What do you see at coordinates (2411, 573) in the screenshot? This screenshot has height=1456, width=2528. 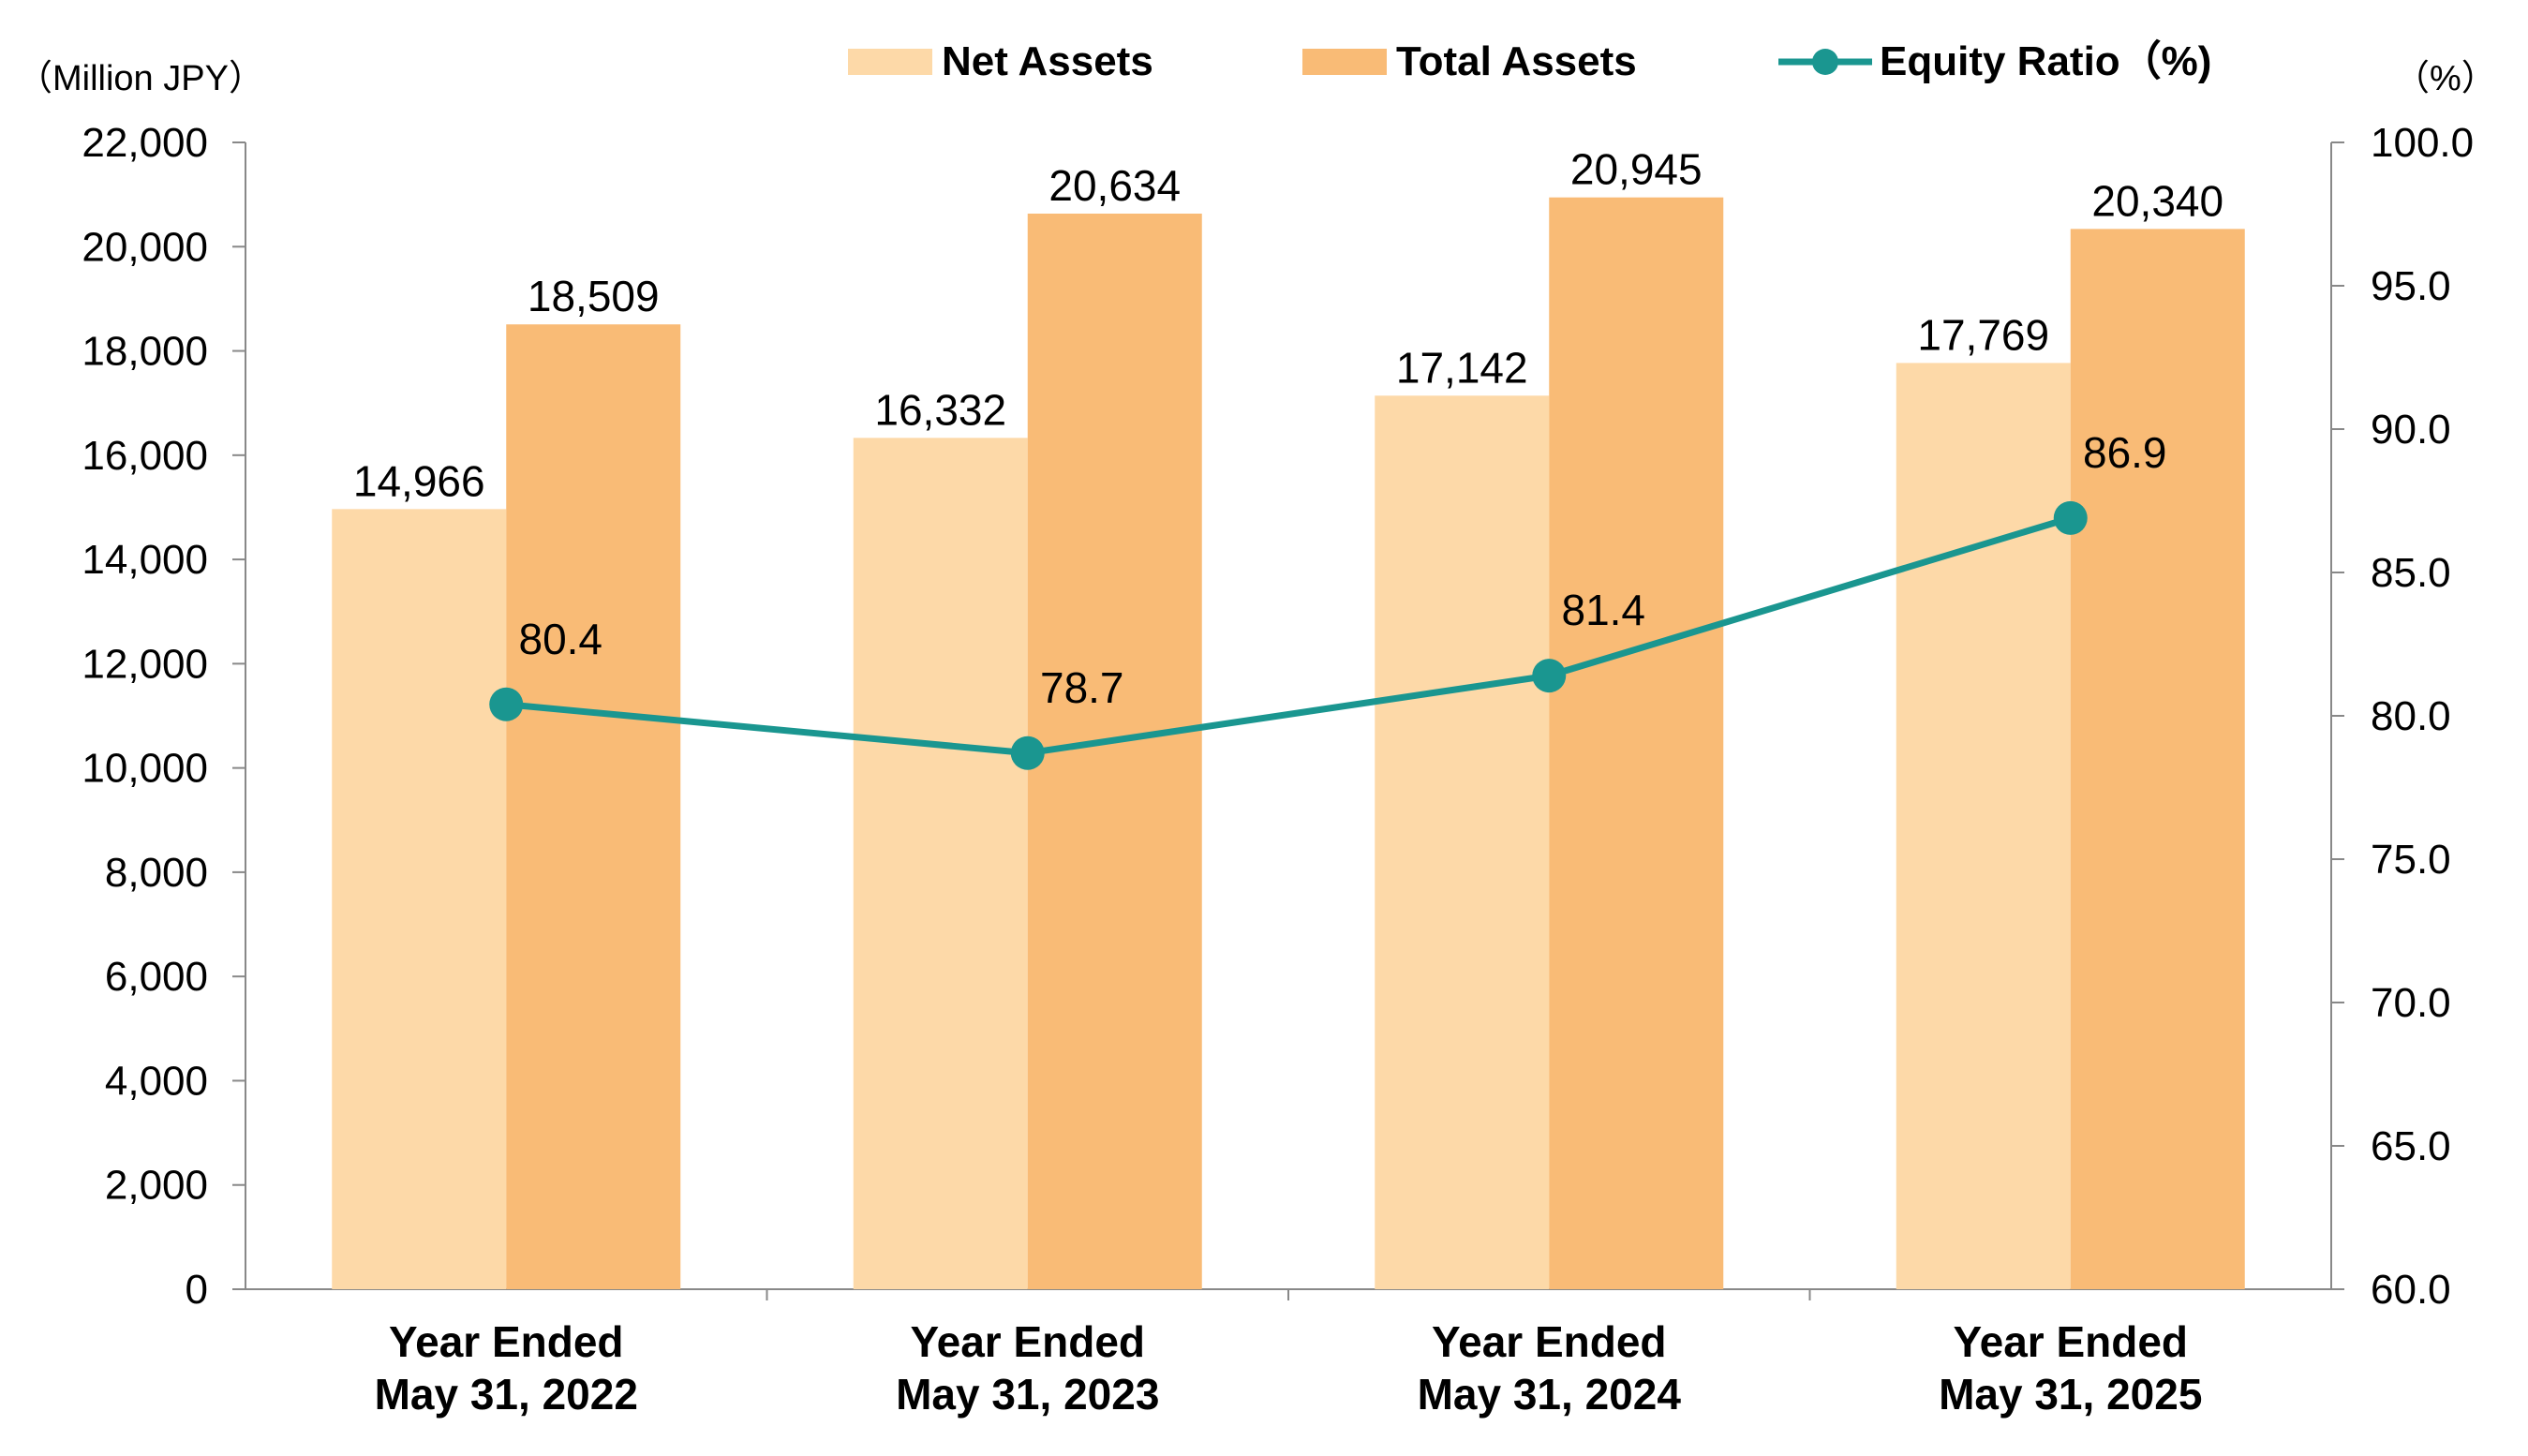 I see `right-tick-label: 85.0` at bounding box center [2411, 573].